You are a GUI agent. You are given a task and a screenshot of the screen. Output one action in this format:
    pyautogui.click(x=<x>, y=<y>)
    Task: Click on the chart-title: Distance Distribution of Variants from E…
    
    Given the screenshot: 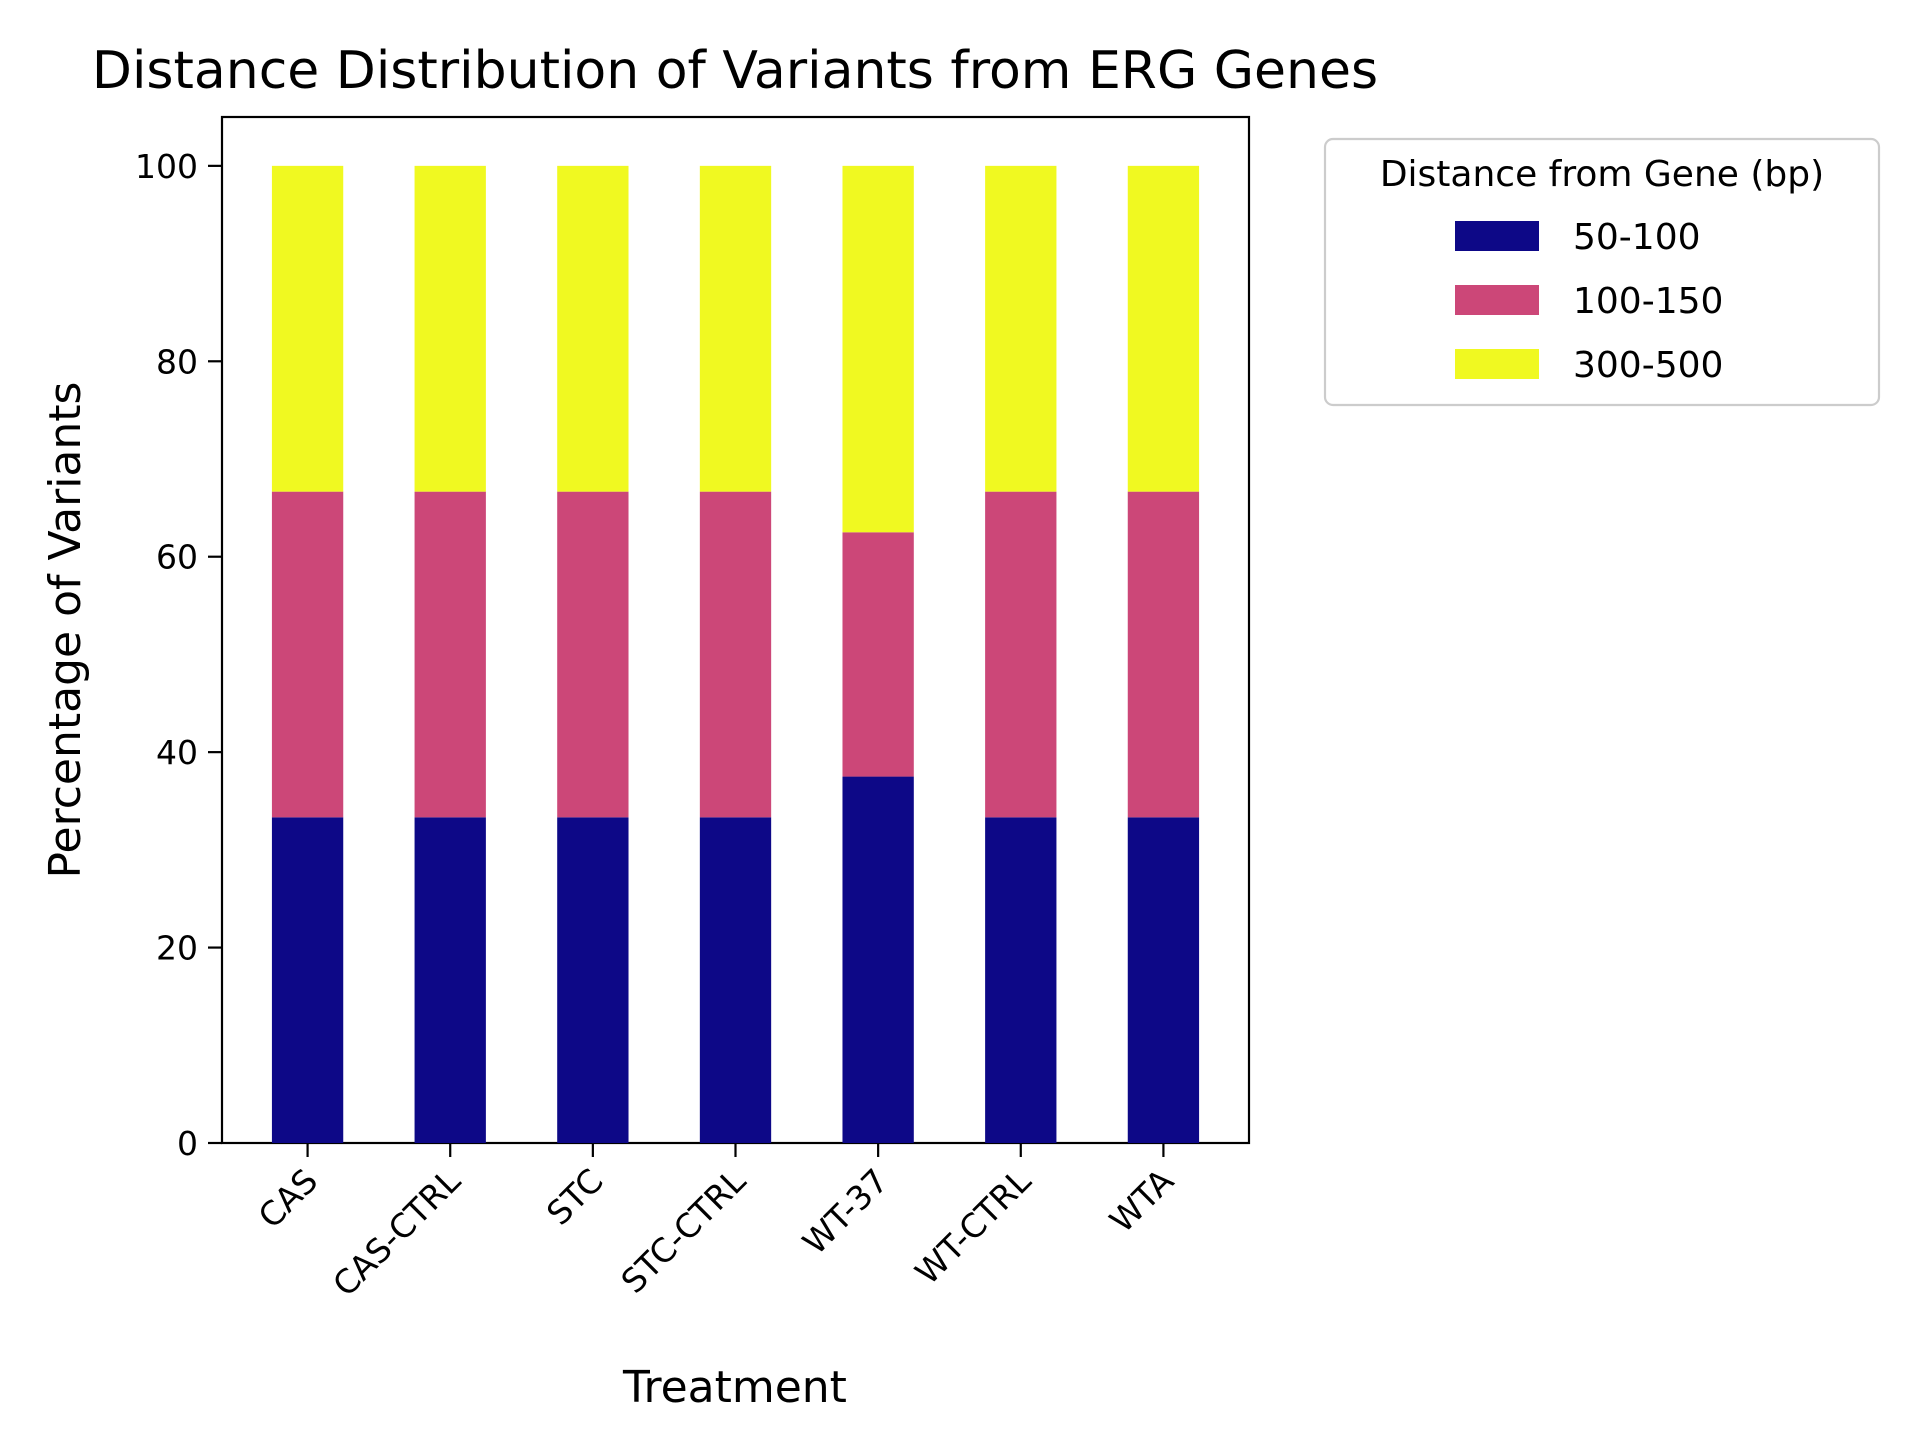 What is the action you would take?
    pyautogui.click(x=735, y=71)
    